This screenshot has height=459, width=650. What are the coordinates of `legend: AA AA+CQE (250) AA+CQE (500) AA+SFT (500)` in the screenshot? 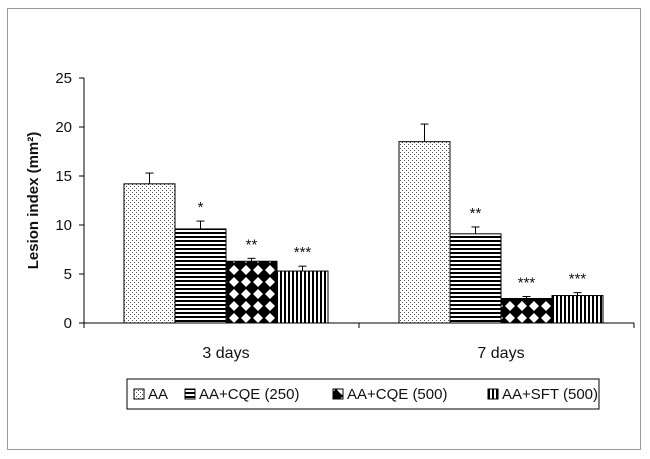 It's located at (363, 394).